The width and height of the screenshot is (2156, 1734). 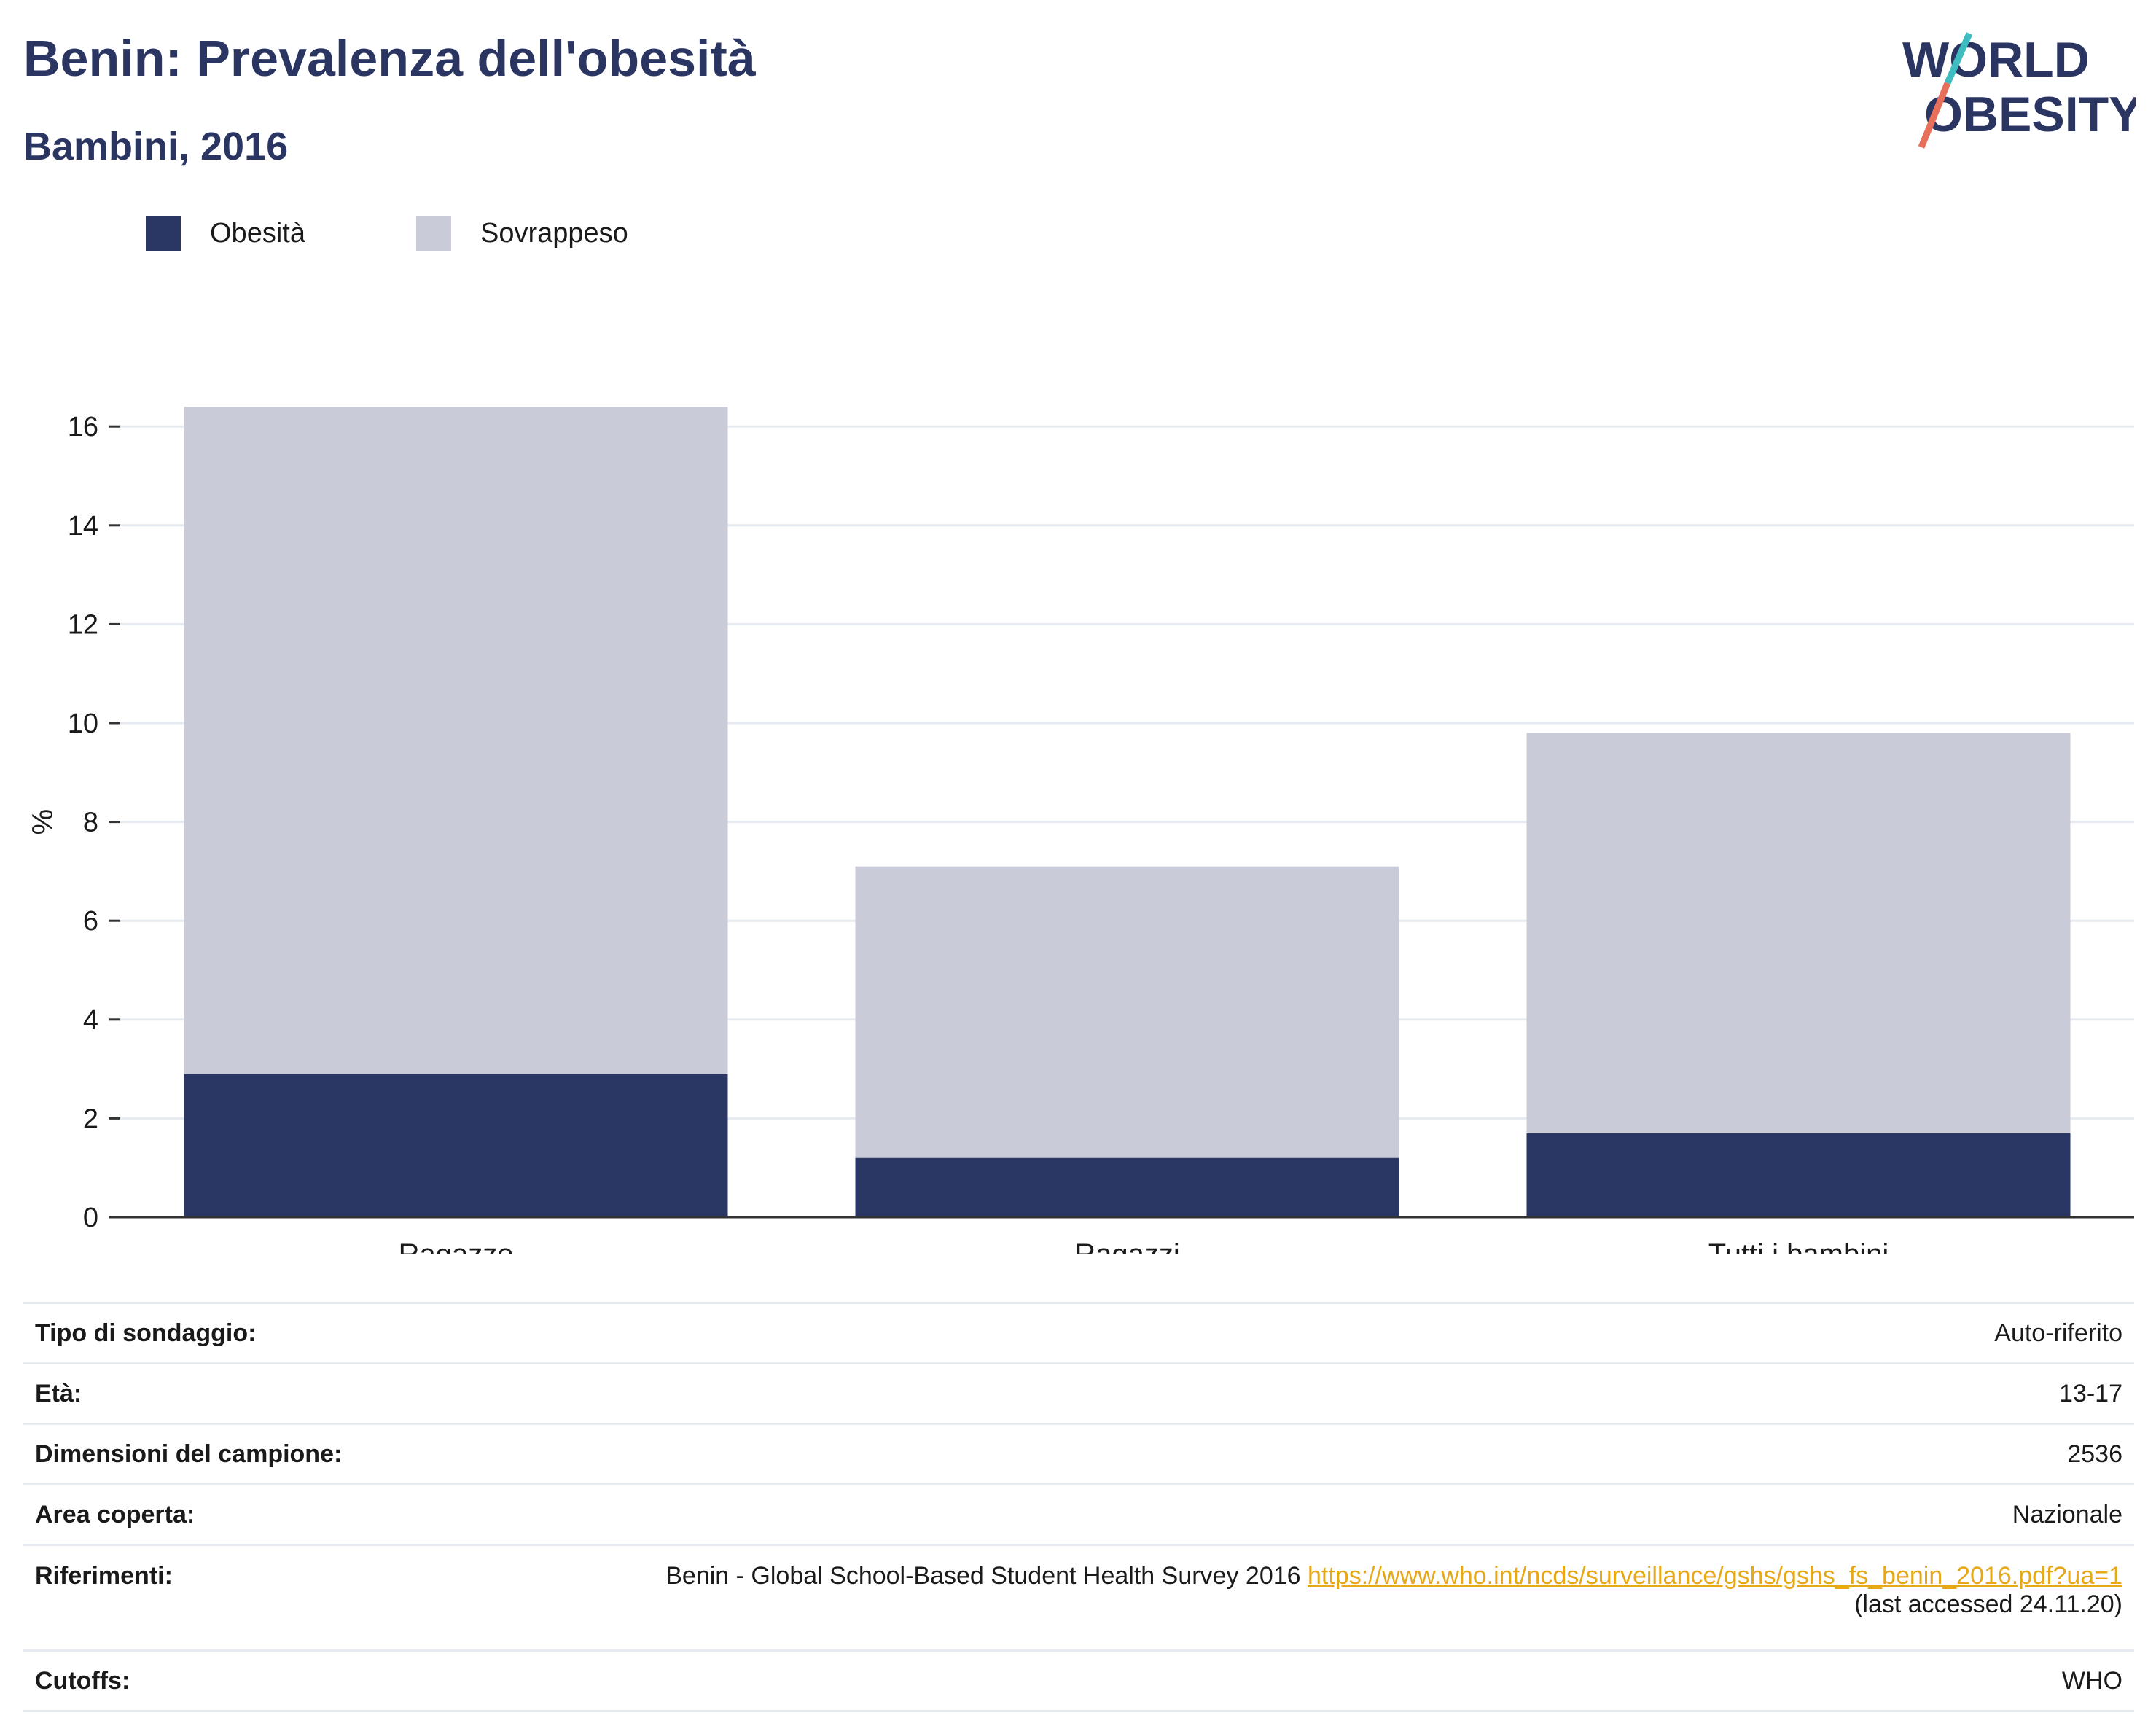 What do you see at coordinates (216, 1514) in the screenshot?
I see `area-label: Area coperta:` at bounding box center [216, 1514].